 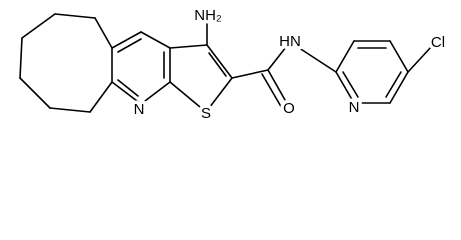 What do you see at coordinates (208, 15) in the screenshot?
I see `atom-label: NH₂` at bounding box center [208, 15].